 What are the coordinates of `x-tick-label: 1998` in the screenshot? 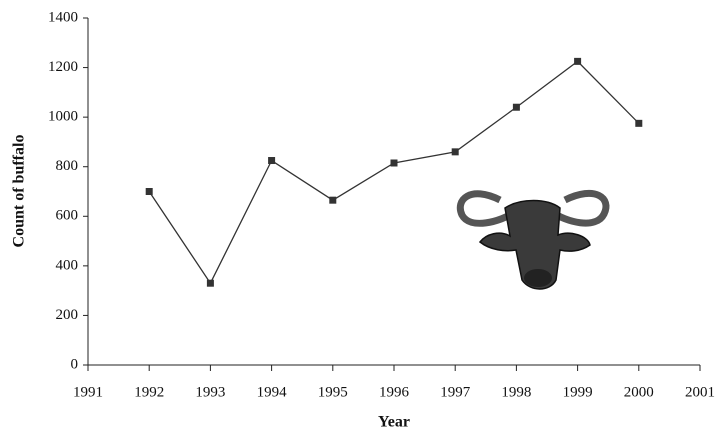 It's located at (516, 392).